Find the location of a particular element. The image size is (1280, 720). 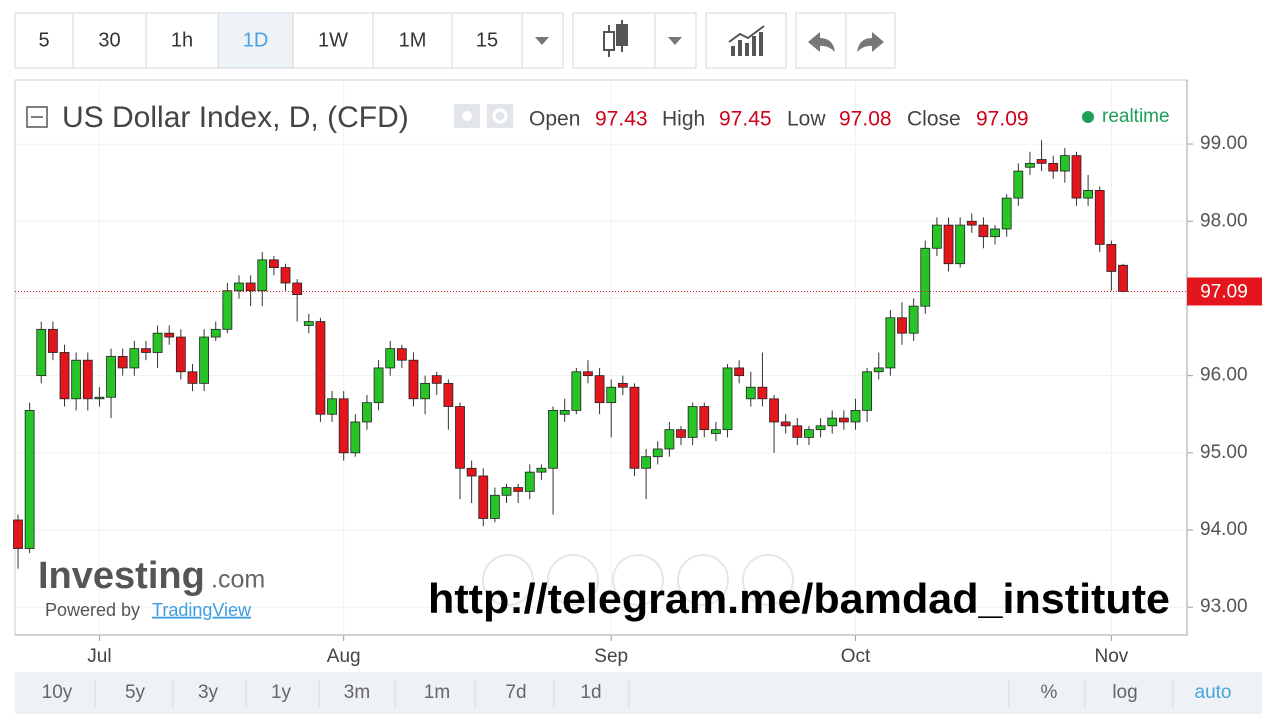

range-bar is located at coordinates (638, 693).